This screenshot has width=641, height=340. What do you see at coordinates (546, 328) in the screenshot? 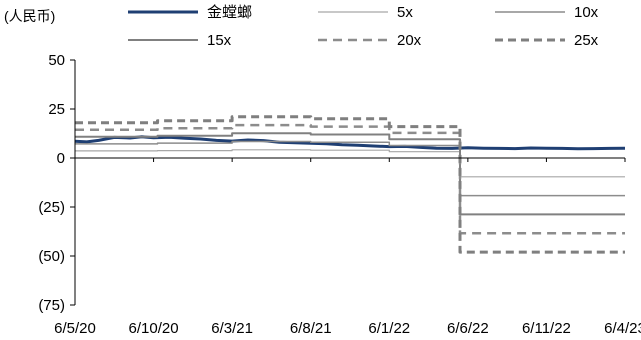
I see `x-tick-label: 6/11/22` at bounding box center [546, 328].